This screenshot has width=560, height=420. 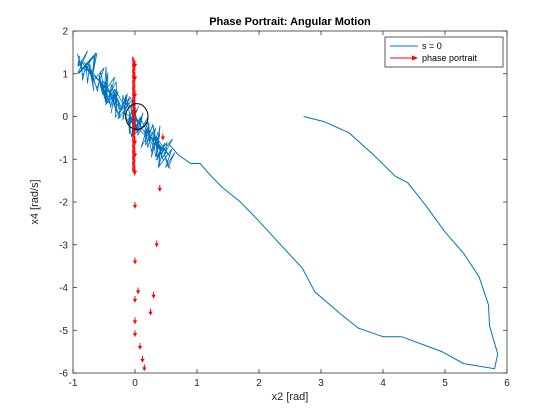 I want to click on legend: s = 0 phase portrait, so click(x=444, y=52).